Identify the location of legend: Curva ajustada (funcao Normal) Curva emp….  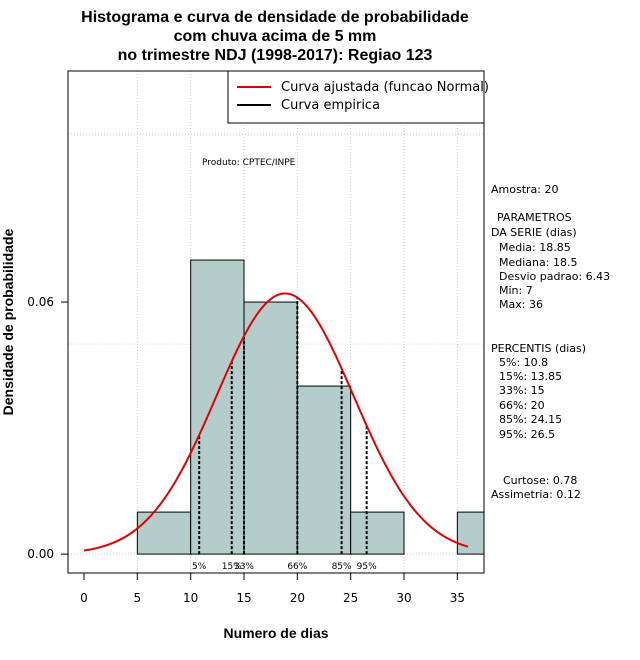
(358, 97).